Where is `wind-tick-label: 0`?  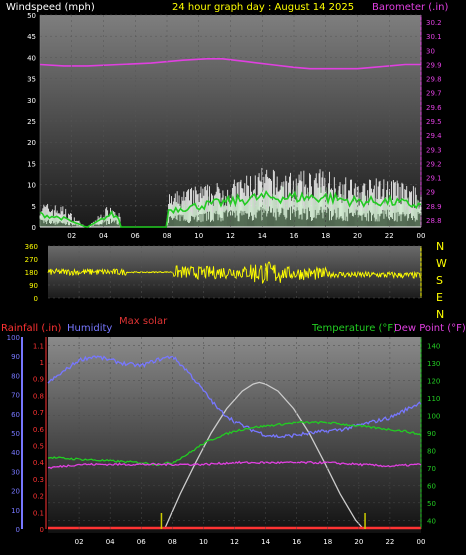
wind-tick-label: 0 is located at coordinates (34, 228).